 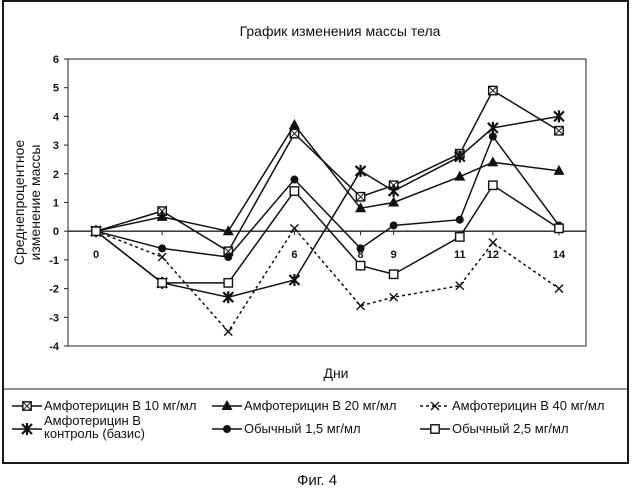 I want to click on y-axis-label-line: Среднепроцентное, so click(x=19, y=203).